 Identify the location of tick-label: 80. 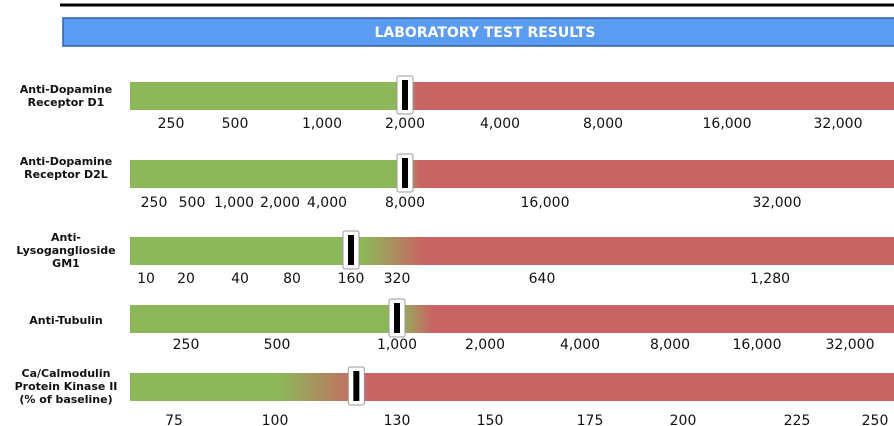
(292, 279).